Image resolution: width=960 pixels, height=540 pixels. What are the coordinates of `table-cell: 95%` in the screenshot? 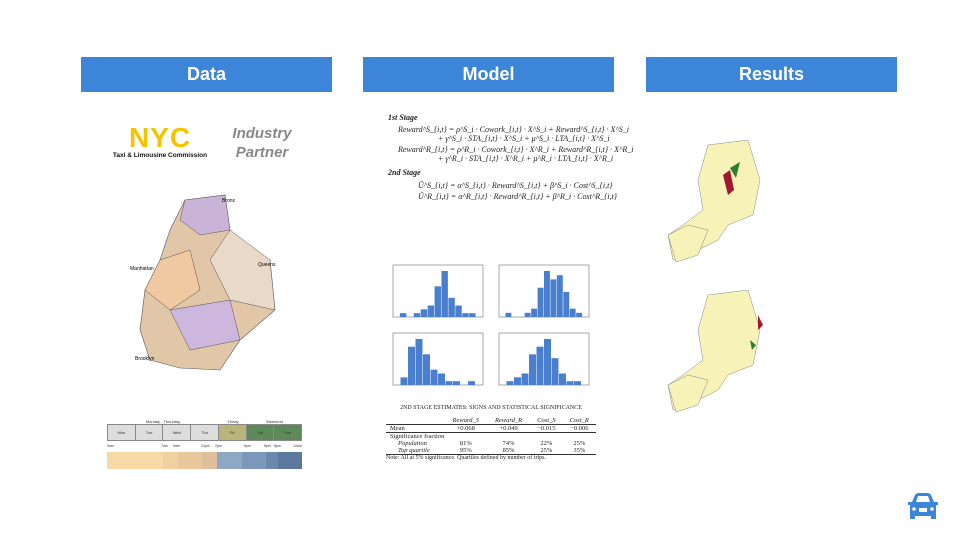 It's located at (465, 450).